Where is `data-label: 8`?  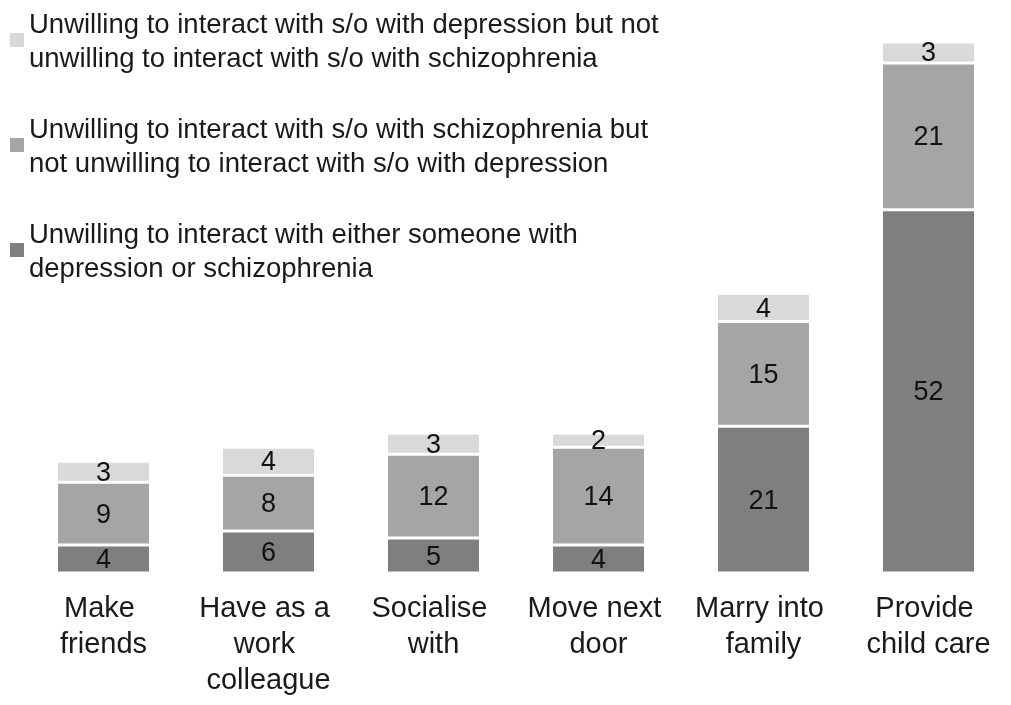 data-label: 8 is located at coordinates (268, 503).